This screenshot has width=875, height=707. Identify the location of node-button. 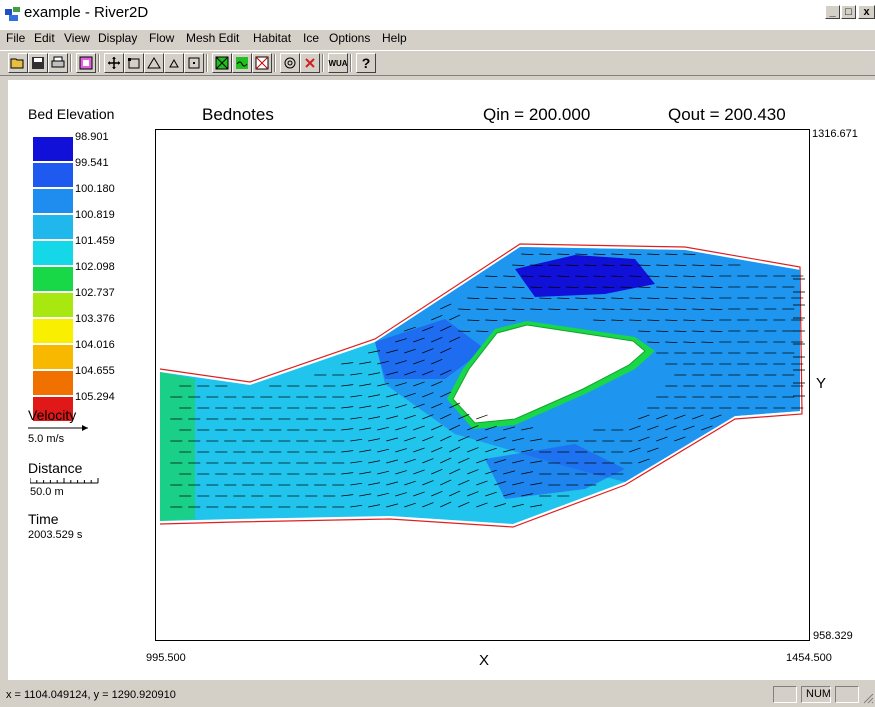
(134, 63).